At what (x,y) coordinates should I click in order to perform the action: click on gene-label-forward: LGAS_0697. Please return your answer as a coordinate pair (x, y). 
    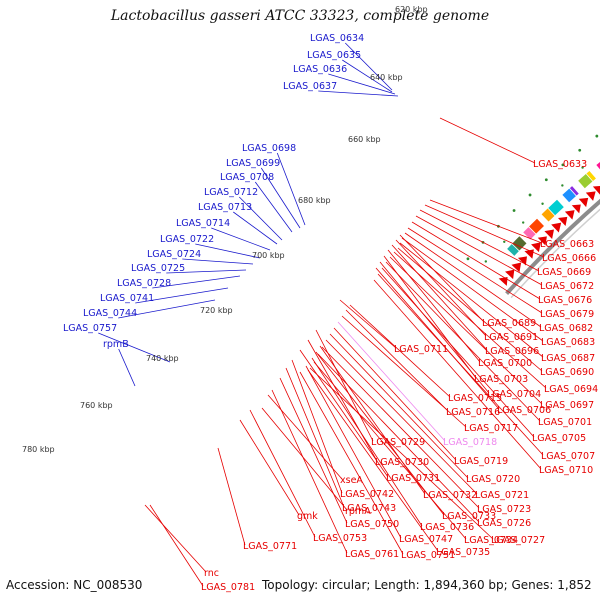
    Looking at the image, I should click on (567, 405).